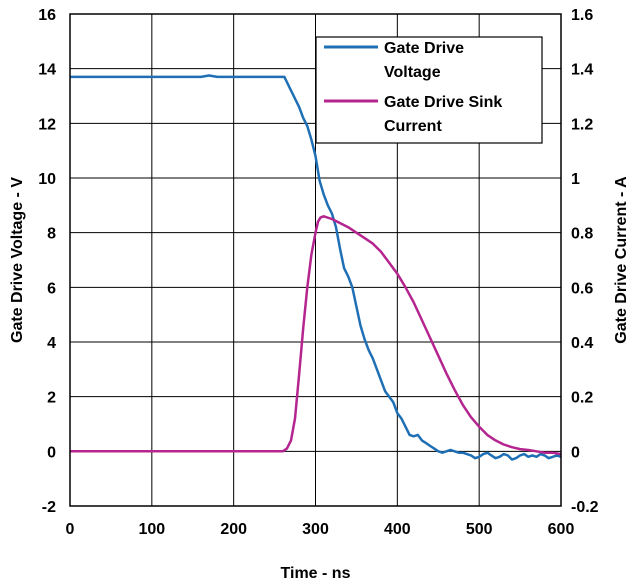  What do you see at coordinates (51, 234) in the screenshot?
I see `y-tick-label: 8` at bounding box center [51, 234].